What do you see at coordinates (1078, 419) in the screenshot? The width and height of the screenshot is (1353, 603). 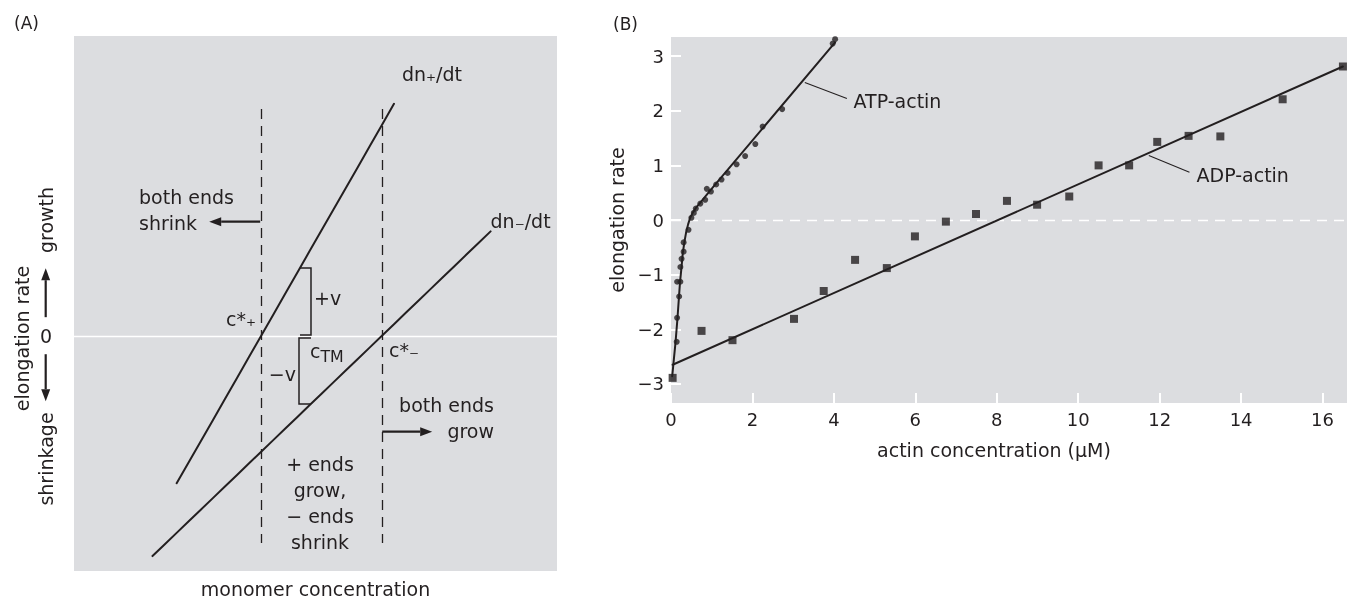 I see `x-tick-label: 10` at bounding box center [1078, 419].